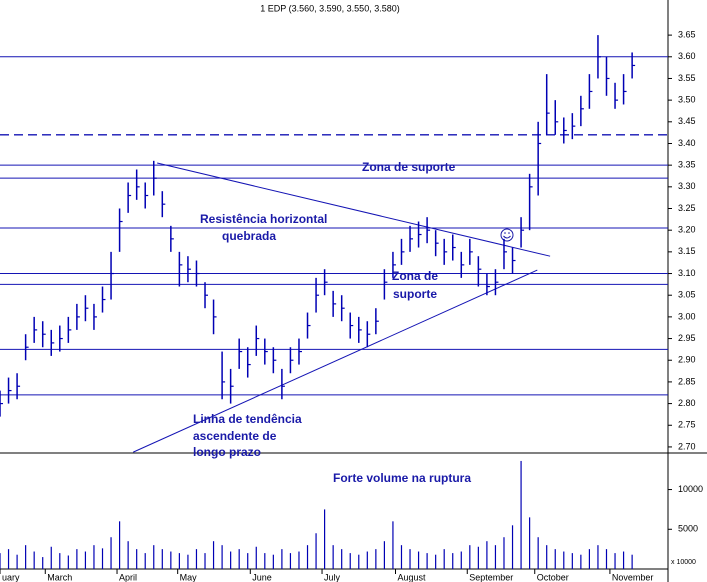 This screenshot has height=582, width=707. Describe the element at coordinates (247, 419) in the screenshot. I see `annotation: Linha de tendência` at that location.